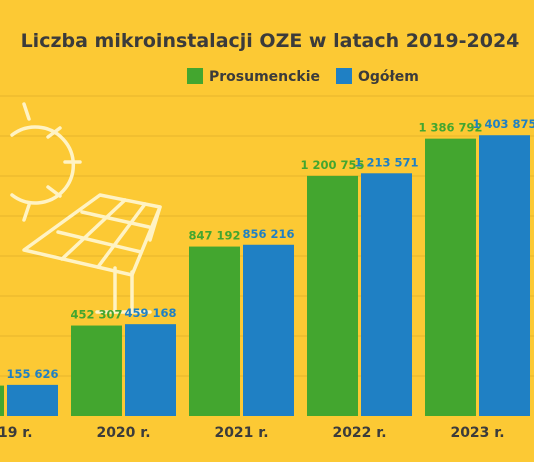 The width and height of the screenshot is (534, 462). What do you see at coordinates (386, 162) in the screenshot?
I see `data-label-ogolem-3: 1 213 571` at bounding box center [386, 162].